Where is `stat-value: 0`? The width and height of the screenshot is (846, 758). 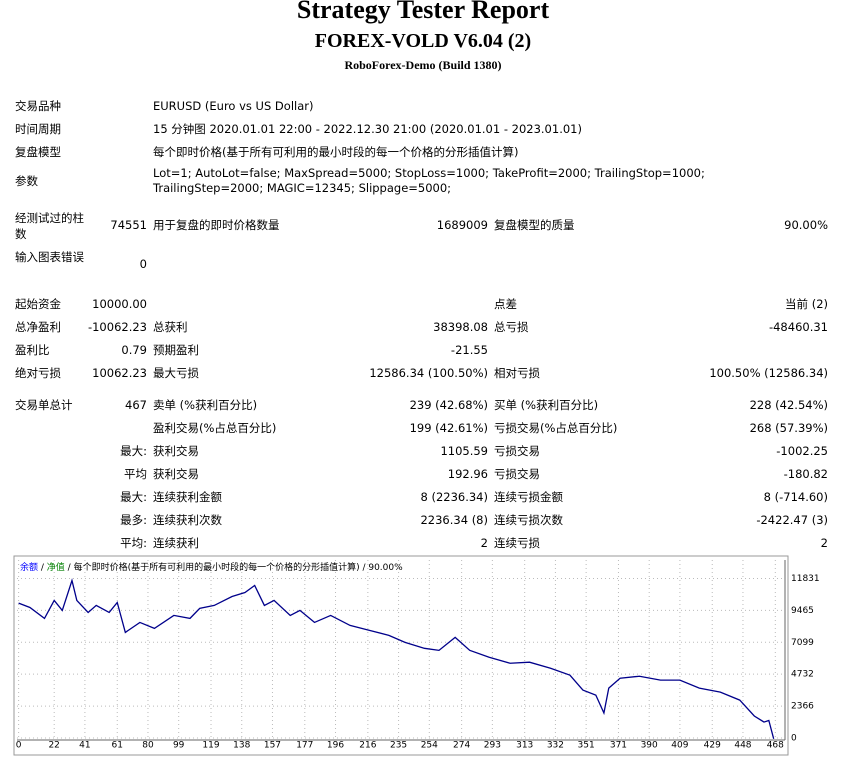 stat-value: 0 is located at coordinates (143, 264).